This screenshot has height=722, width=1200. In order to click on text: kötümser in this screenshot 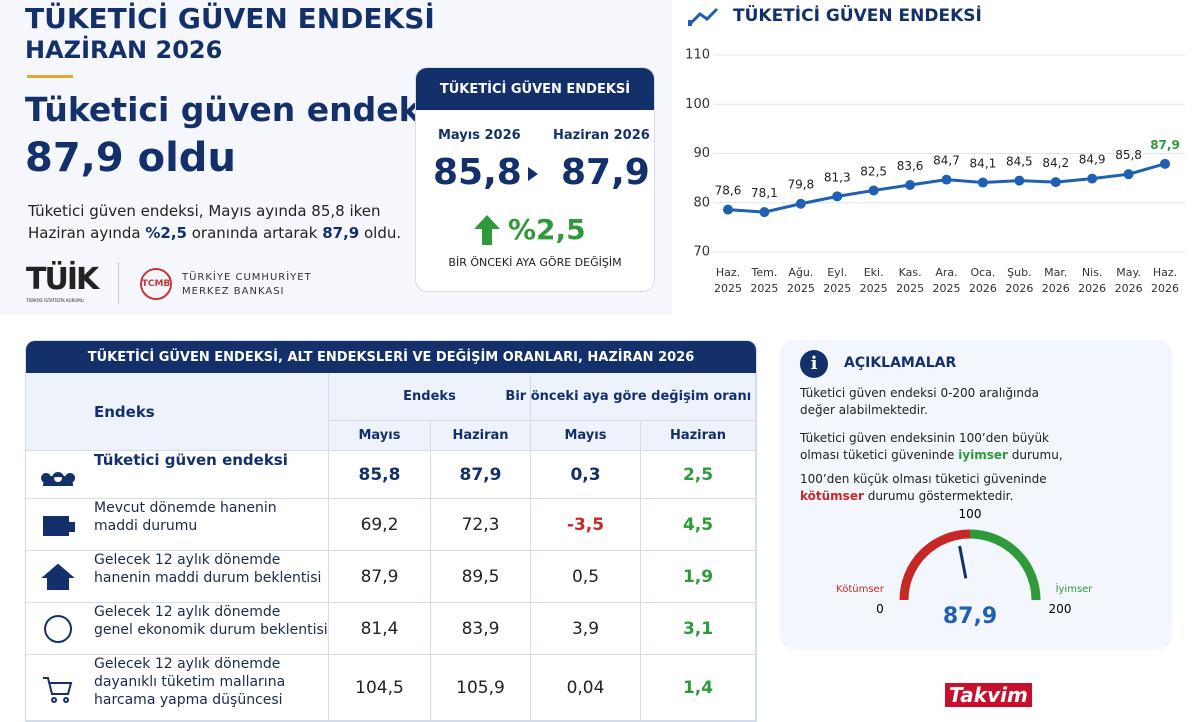, I will do `click(832, 496)`.